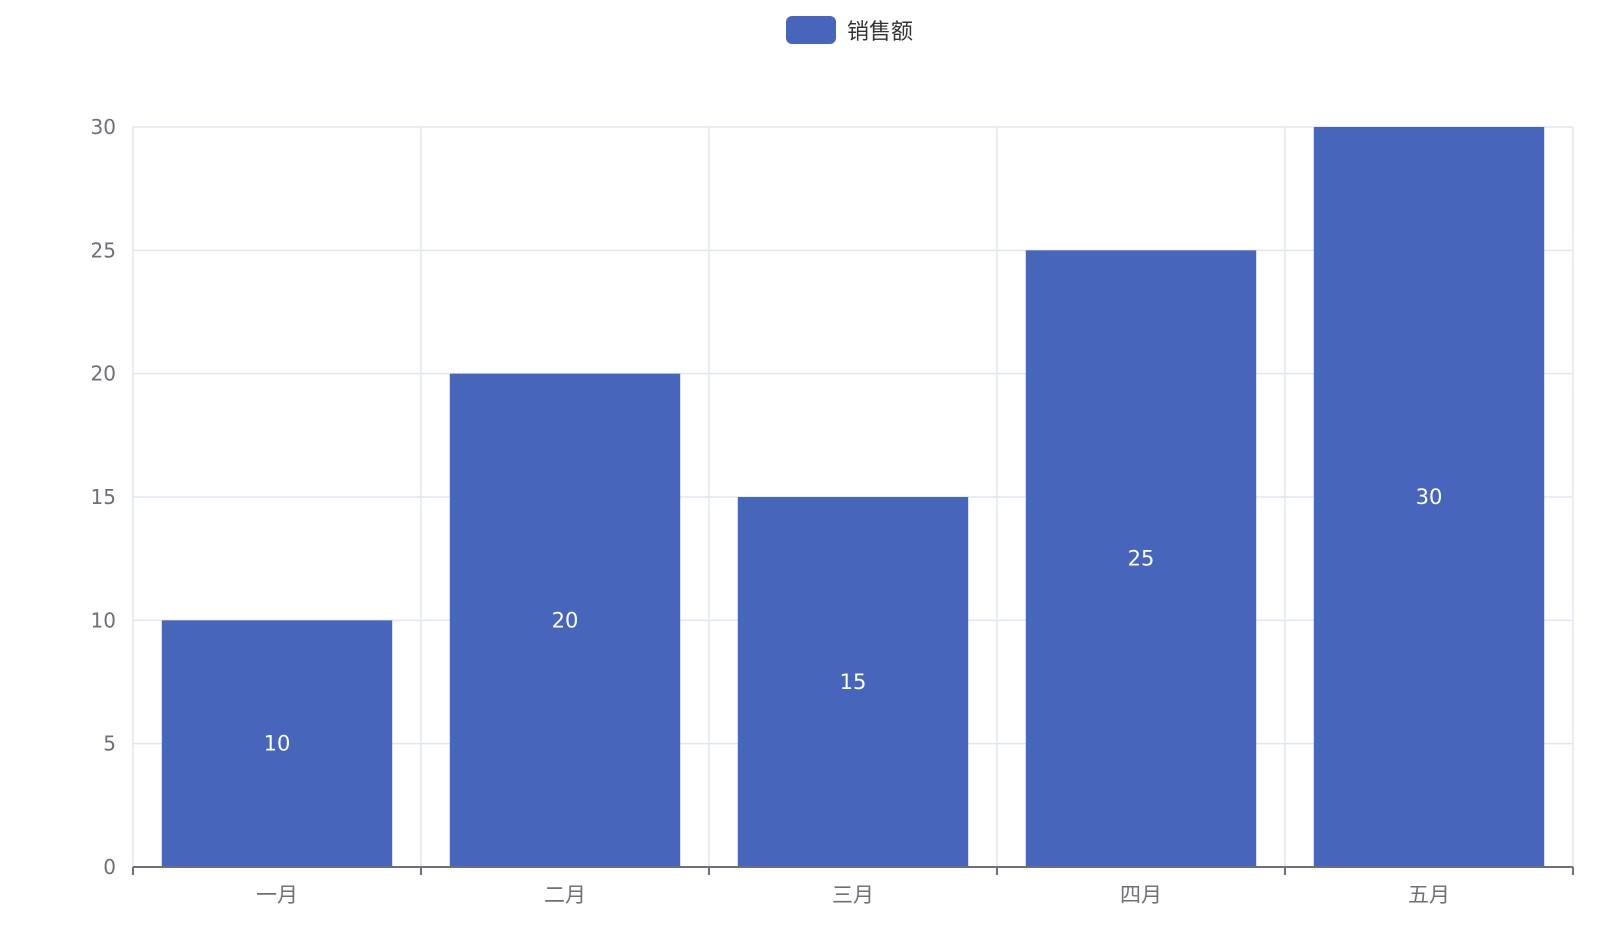 Image resolution: width=1620 pixels, height=936 pixels. I want to click on legend-label: 销售额, so click(880, 32).